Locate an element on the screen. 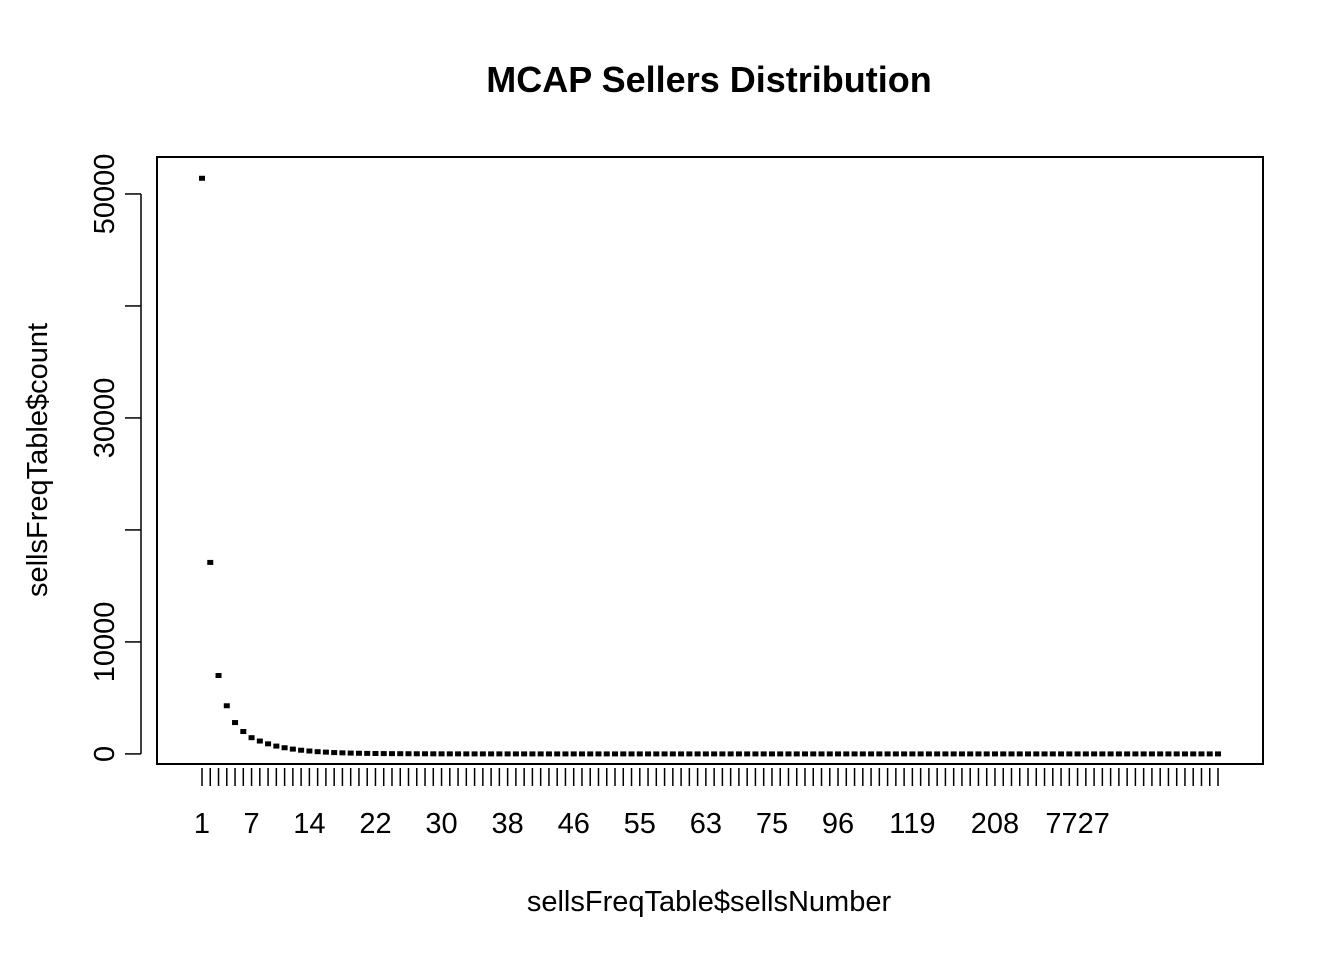  x-tick-label: 22 is located at coordinates (375, 824).